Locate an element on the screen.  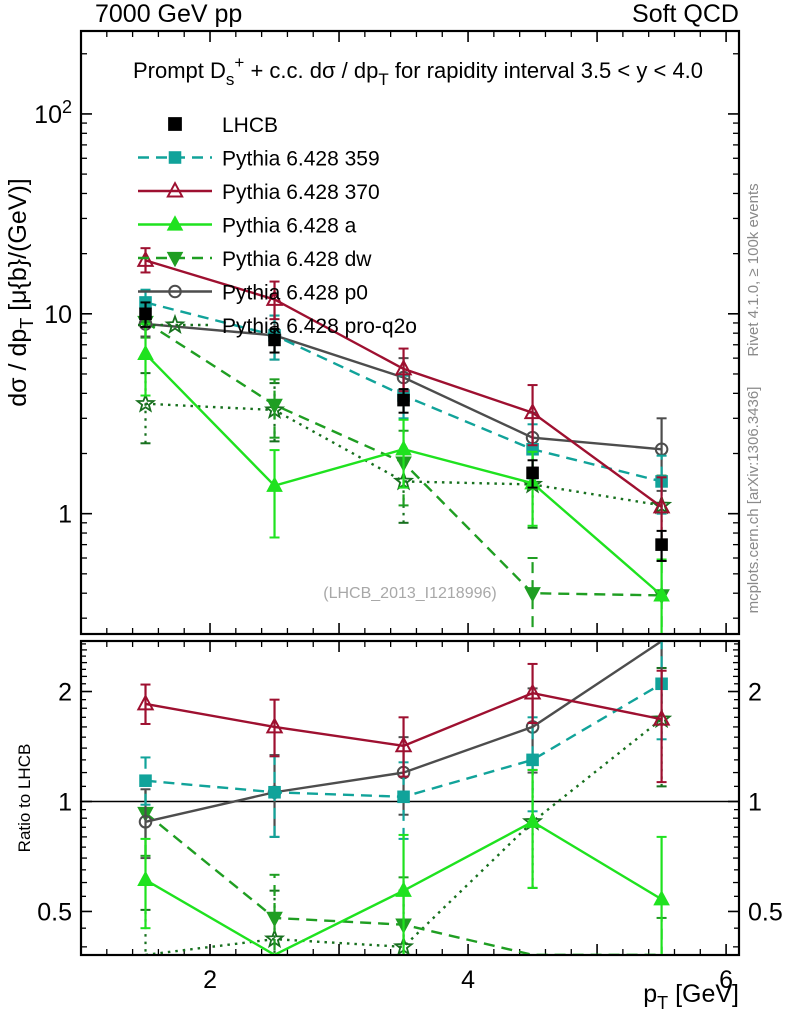
ratio-y-tick-label-left: 0.5 is located at coordinates (54, 912).